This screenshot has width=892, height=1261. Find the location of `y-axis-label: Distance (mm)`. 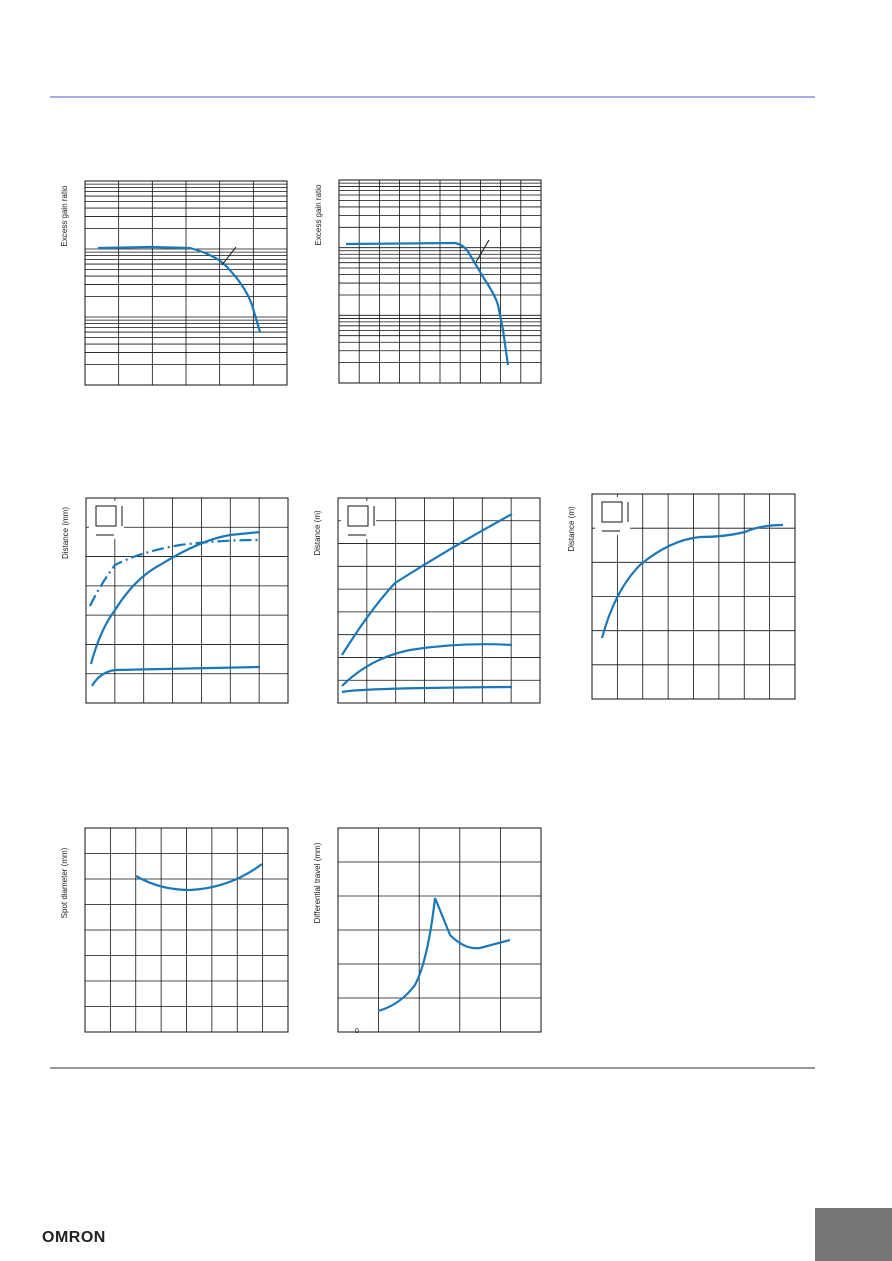

y-axis-label: Distance (mm) is located at coordinates (65, 533).